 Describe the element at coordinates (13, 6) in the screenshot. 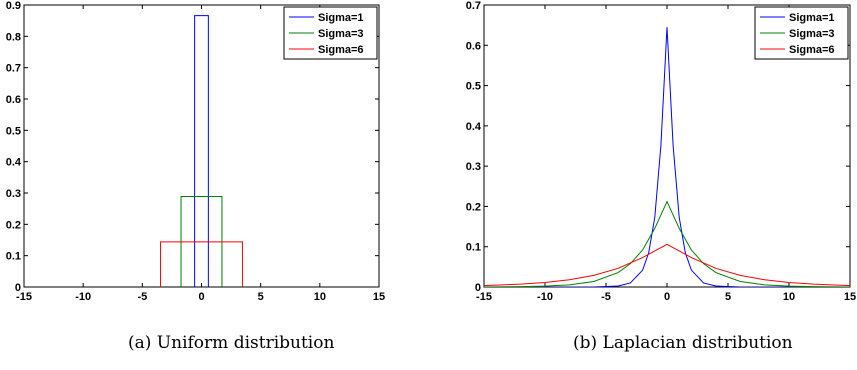

I see `y-tick-label: 0.9` at that location.